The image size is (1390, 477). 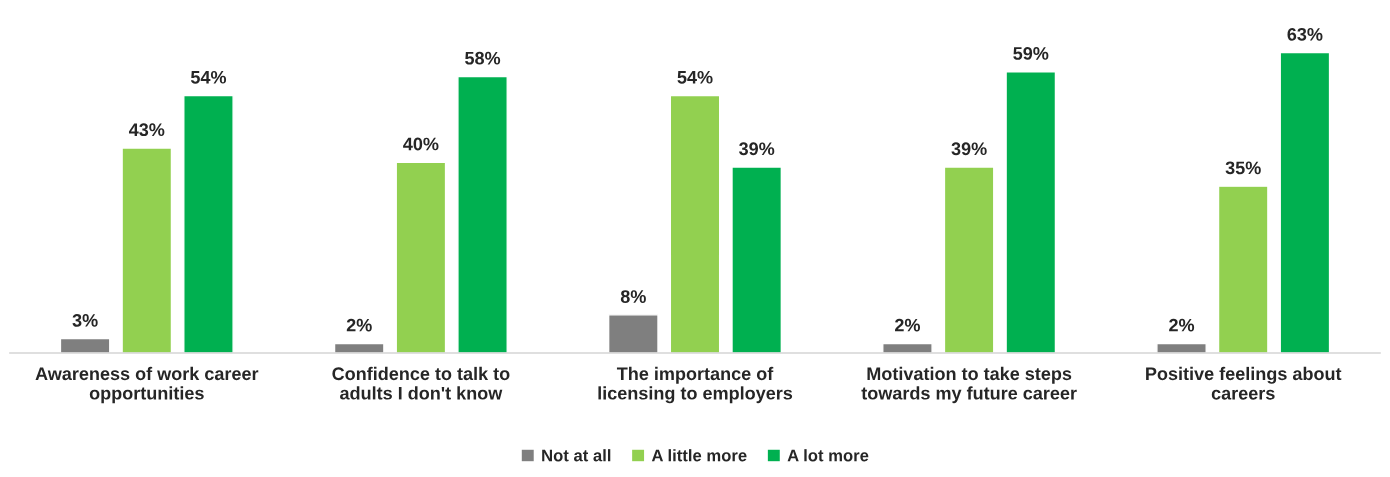 I want to click on x-tick-label: Confidence to talk to adults I don't know, so click(x=421, y=383).